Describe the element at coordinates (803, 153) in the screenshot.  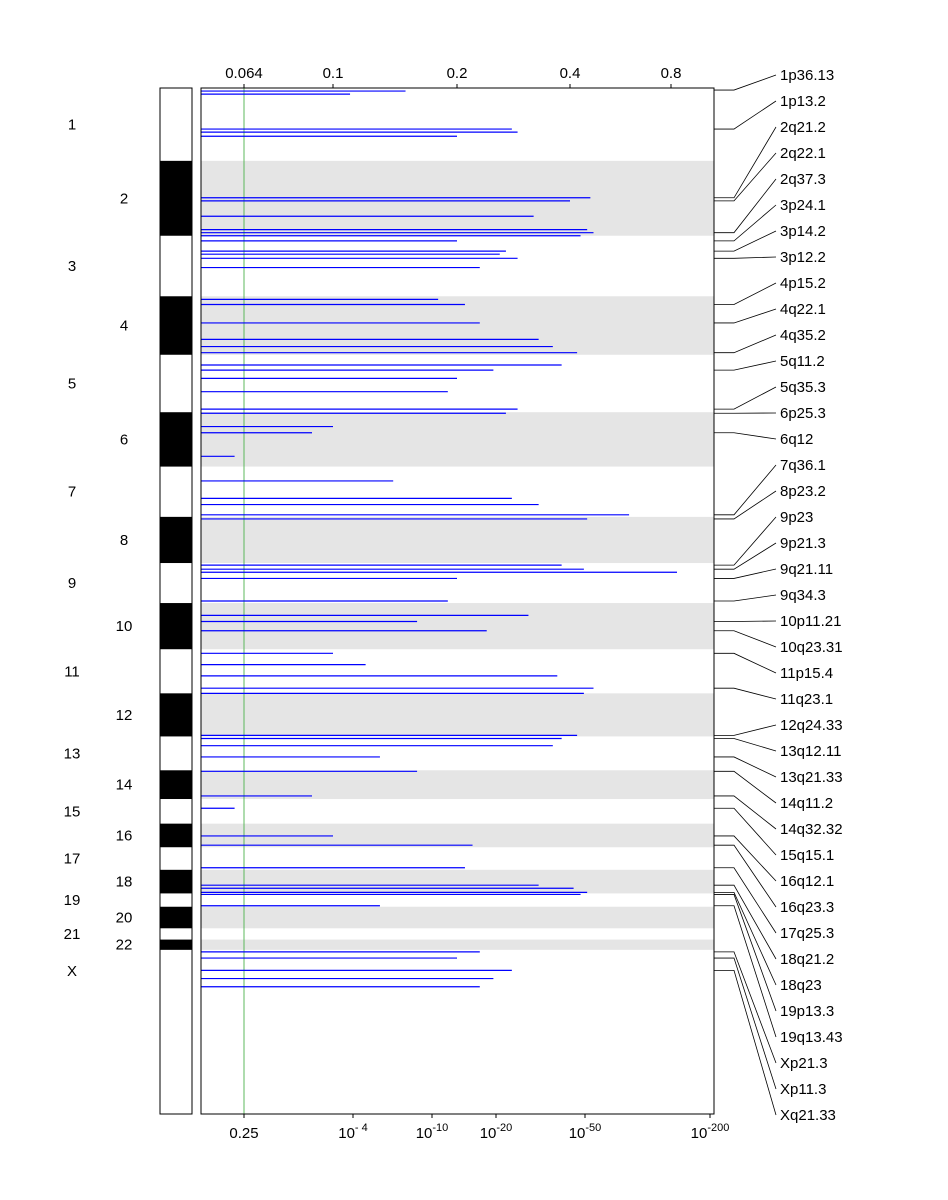
I see `cytoband-label: 2q22.1` at that location.